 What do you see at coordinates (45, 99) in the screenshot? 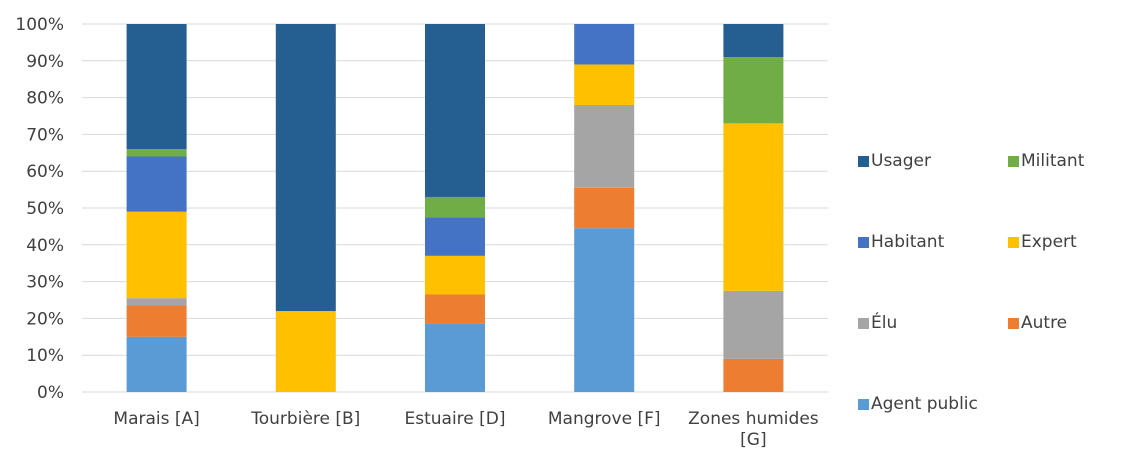
I see `y-tick-label: 80%` at bounding box center [45, 99].